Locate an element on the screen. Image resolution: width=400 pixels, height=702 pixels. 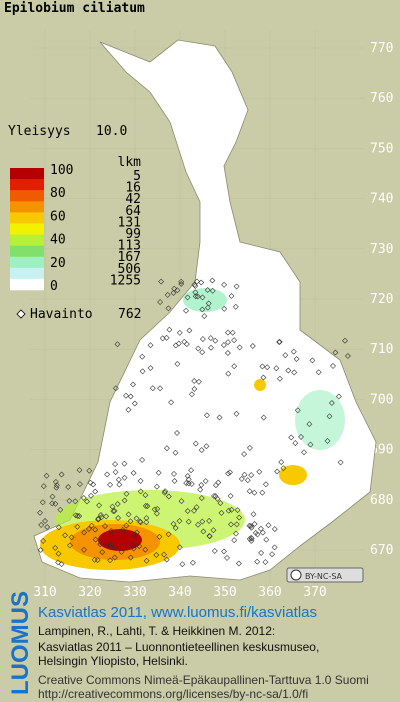
legend-level: 0 is located at coordinates (54, 286).